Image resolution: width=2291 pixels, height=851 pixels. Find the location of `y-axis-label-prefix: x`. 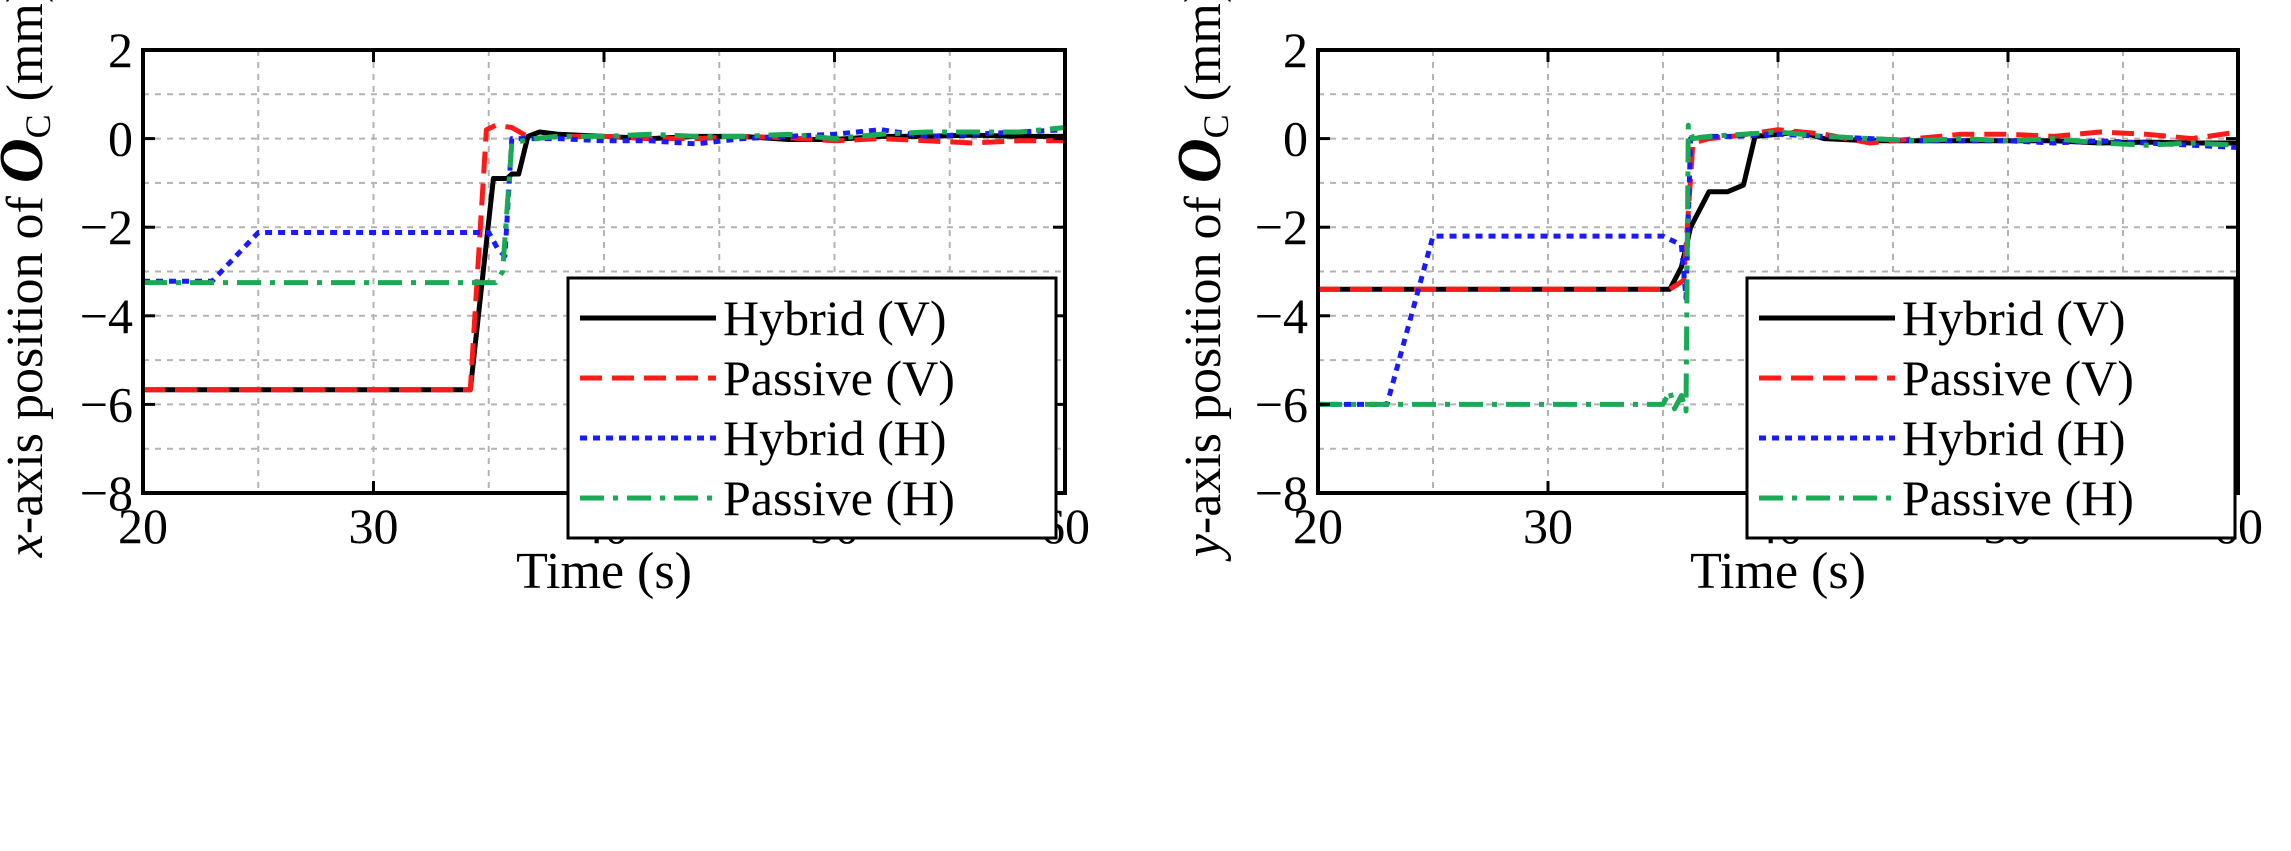

y-axis-label-prefix: x is located at coordinates (27, 546).